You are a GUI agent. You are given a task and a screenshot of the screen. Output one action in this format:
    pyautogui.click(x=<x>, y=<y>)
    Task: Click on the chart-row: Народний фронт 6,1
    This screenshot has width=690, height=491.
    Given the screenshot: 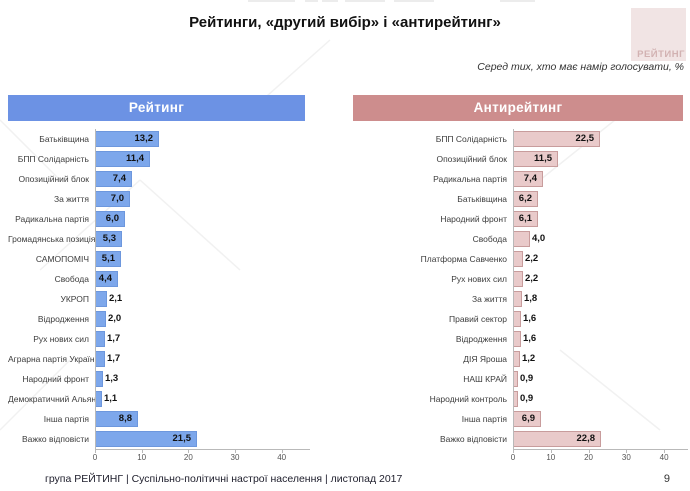 What is the action you would take?
    pyautogui.click(x=518, y=219)
    